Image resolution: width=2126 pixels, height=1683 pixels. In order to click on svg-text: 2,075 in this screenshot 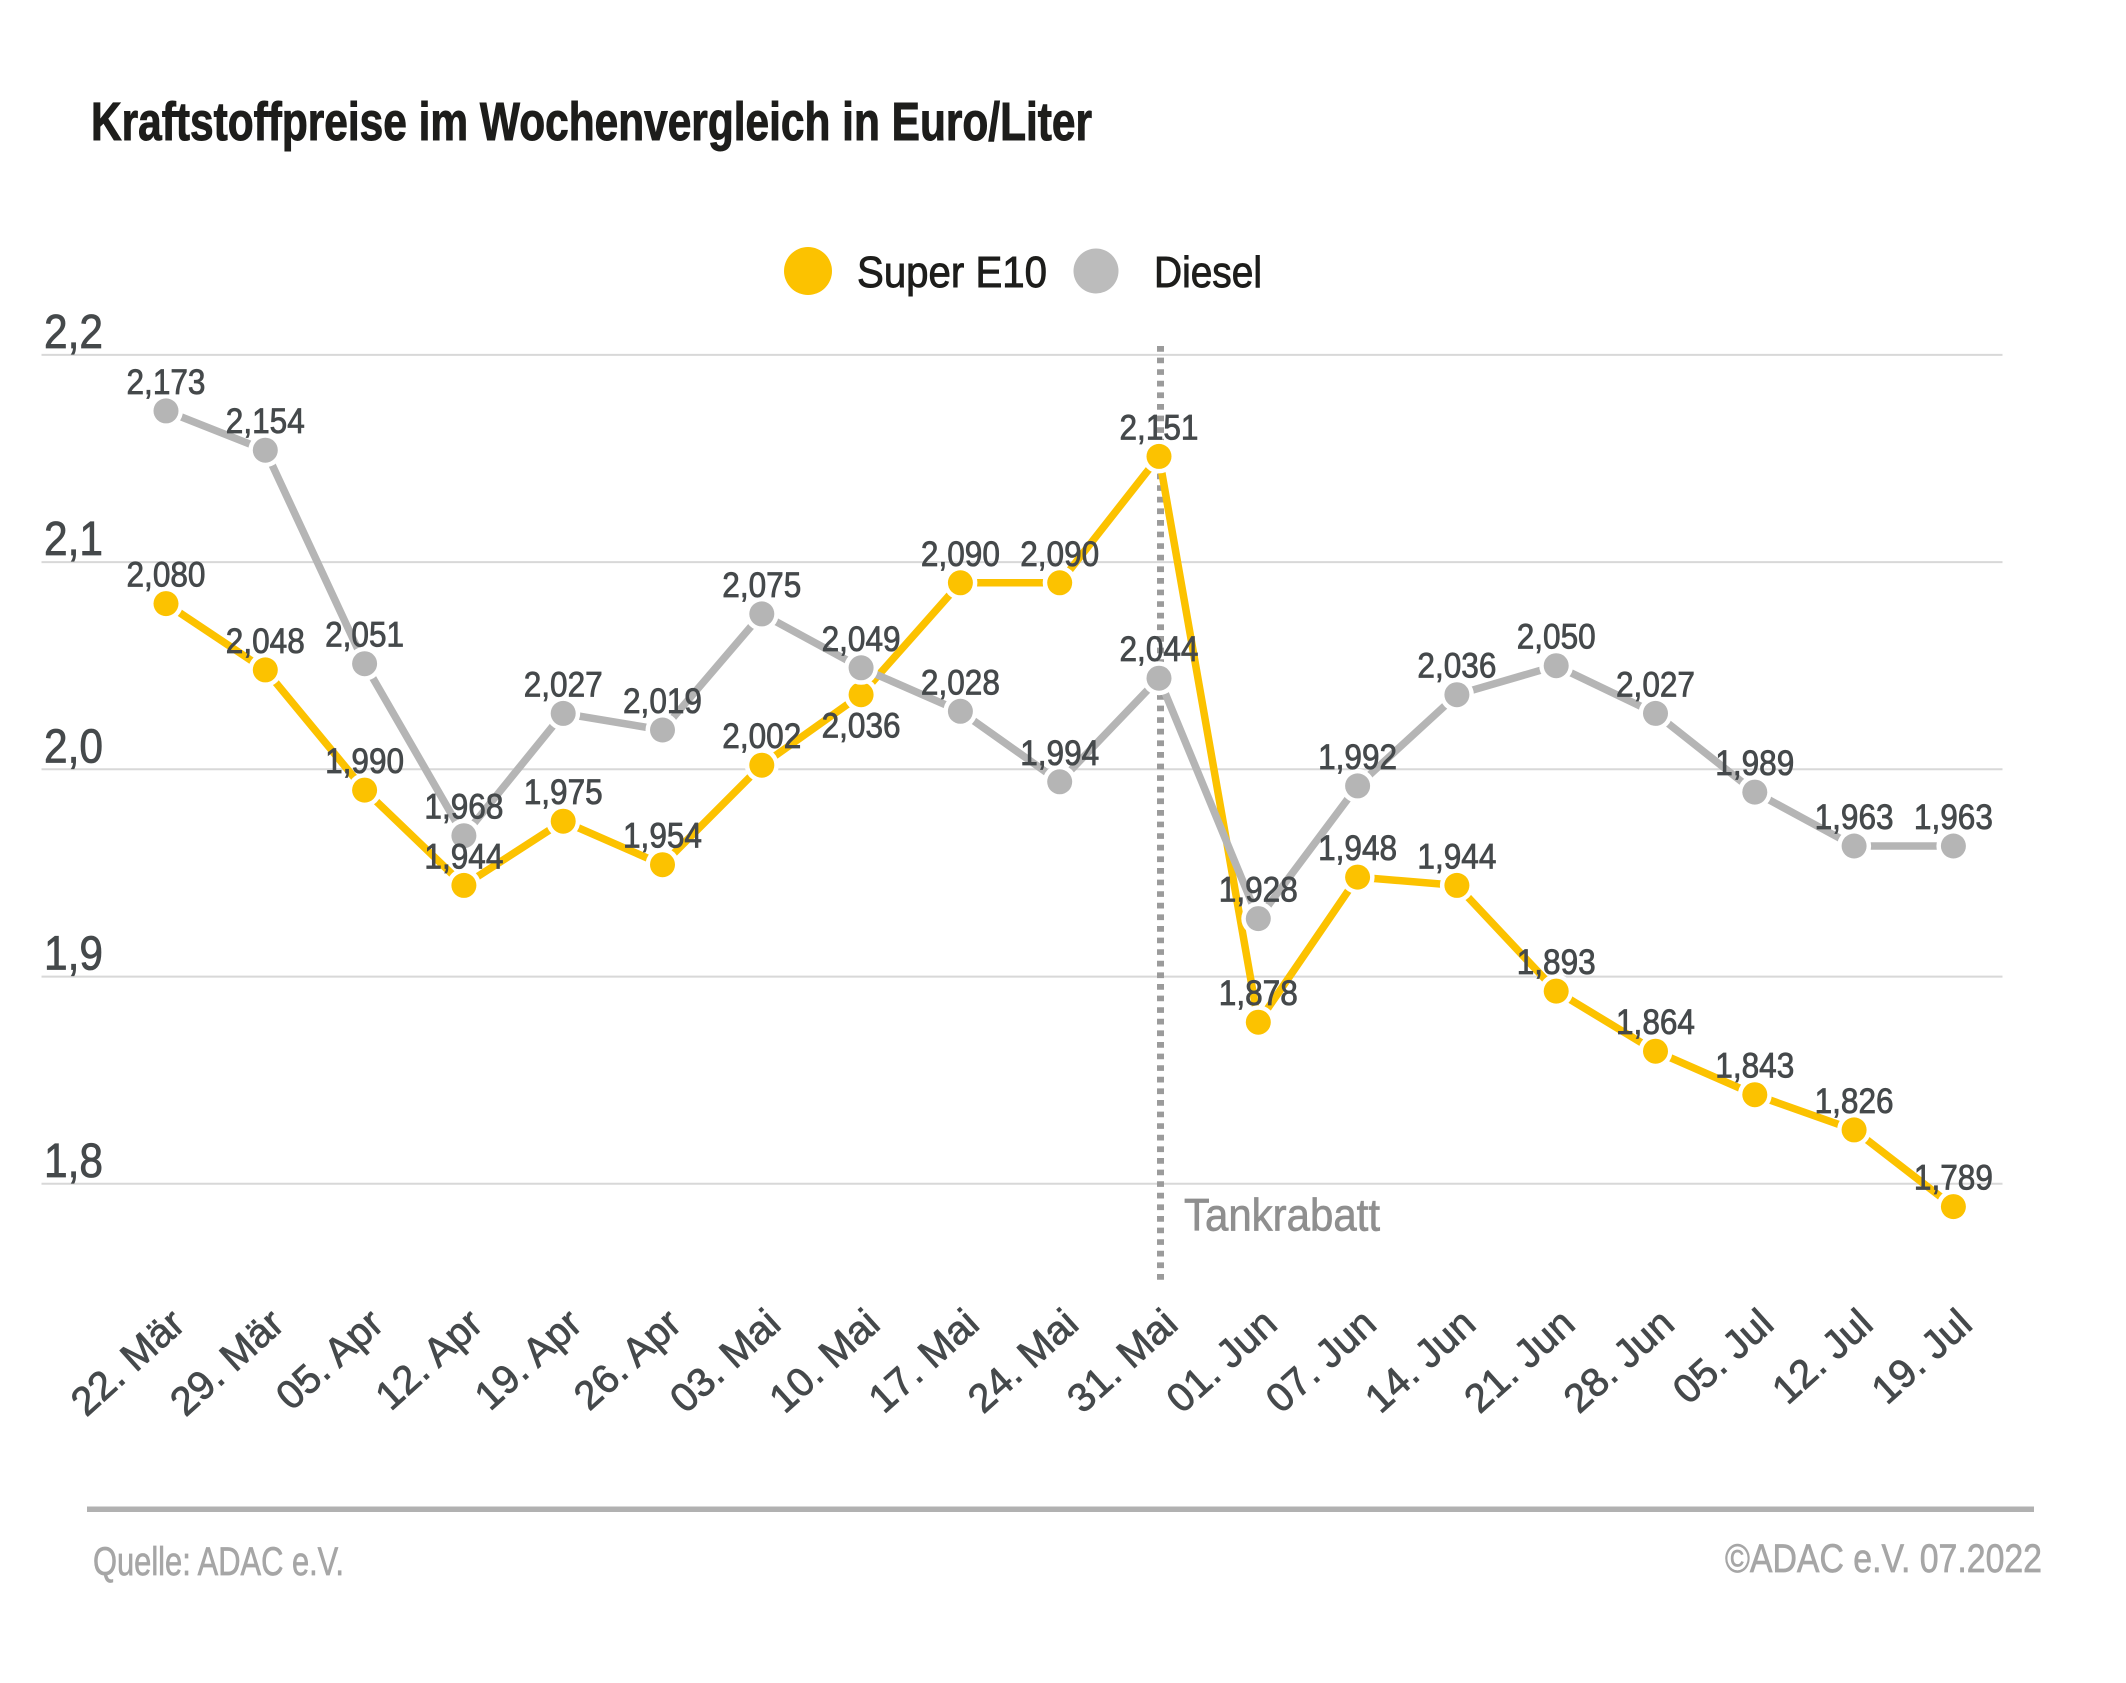, I will do `click(761, 585)`.